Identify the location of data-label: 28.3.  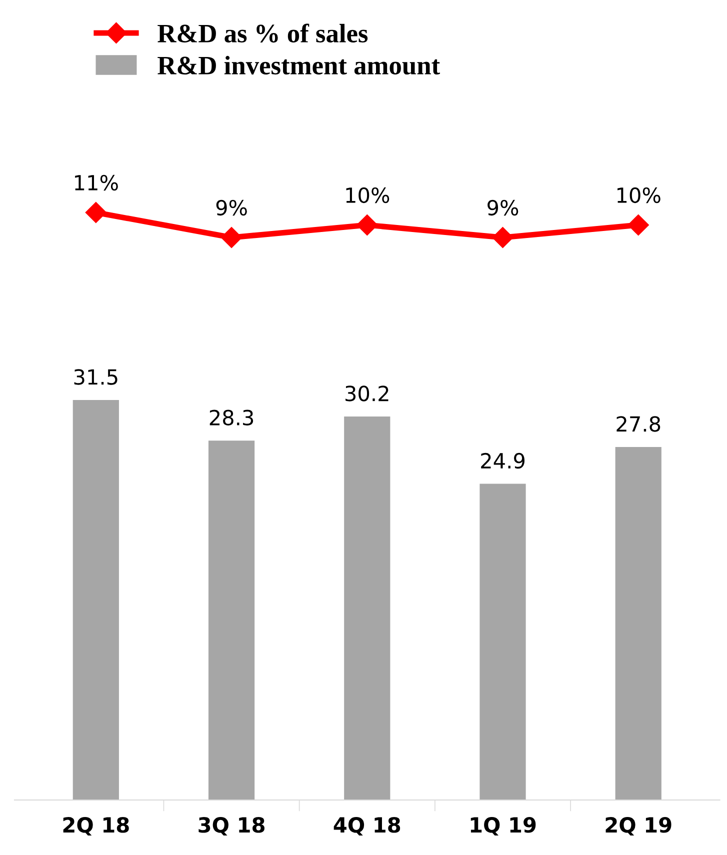
(232, 418).